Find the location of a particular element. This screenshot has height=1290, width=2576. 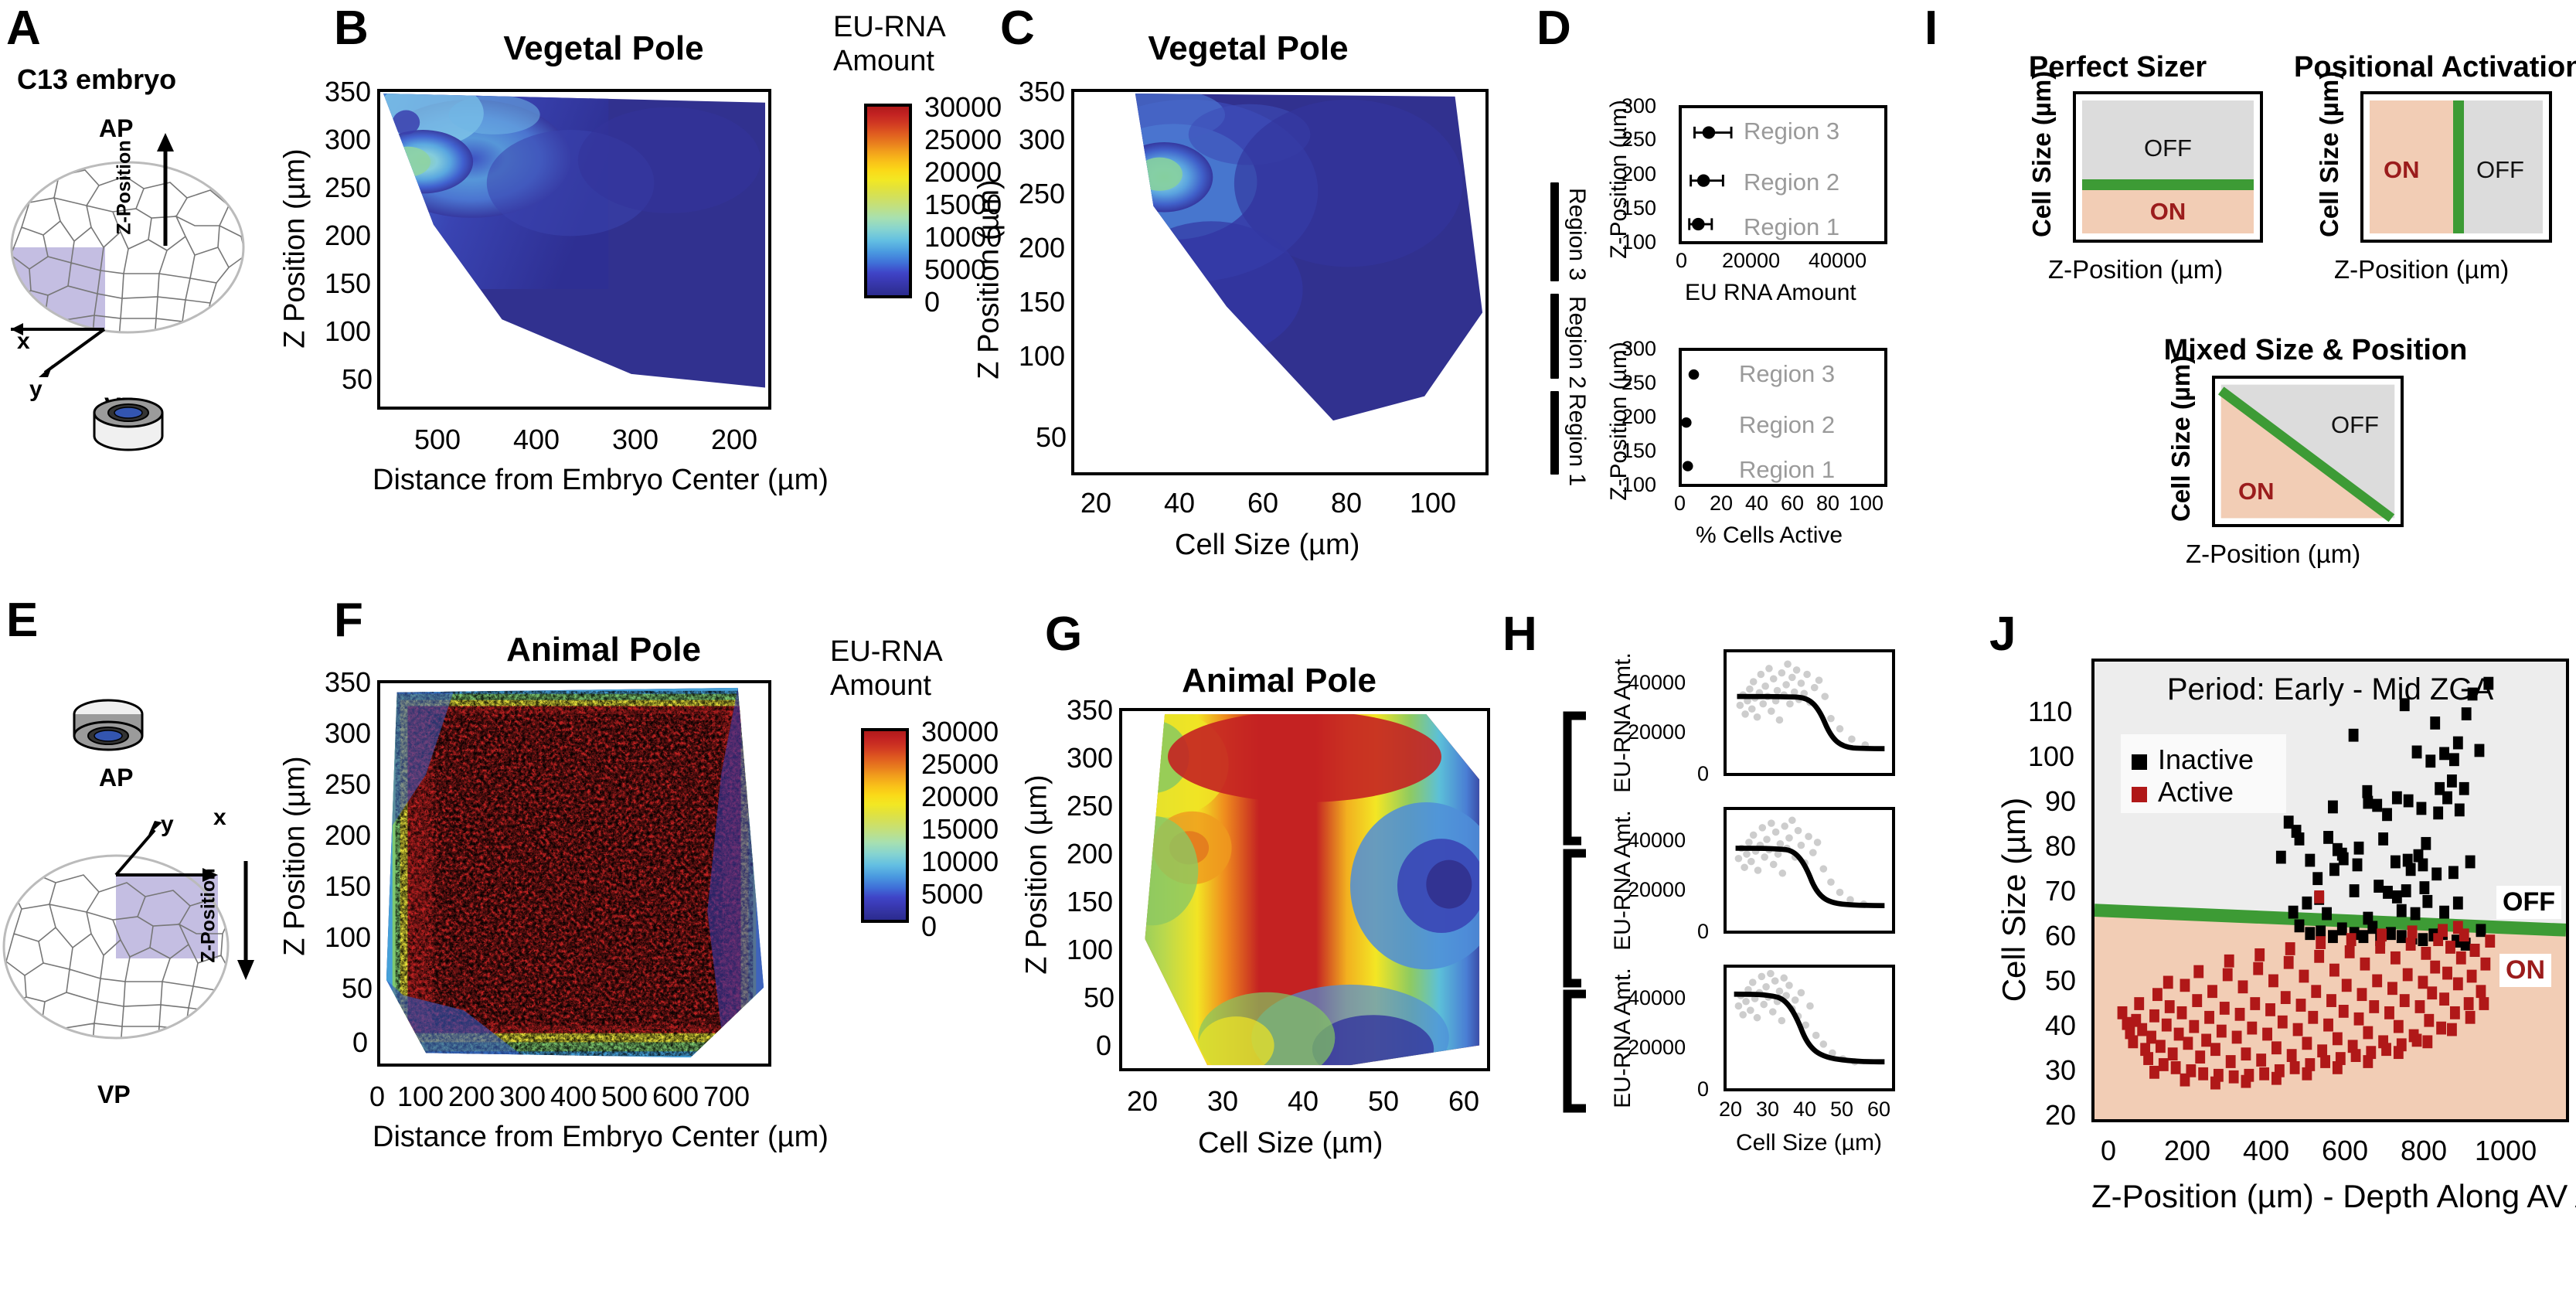

panel-e-z-label: Z-Position is located at coordinates (208, 915).